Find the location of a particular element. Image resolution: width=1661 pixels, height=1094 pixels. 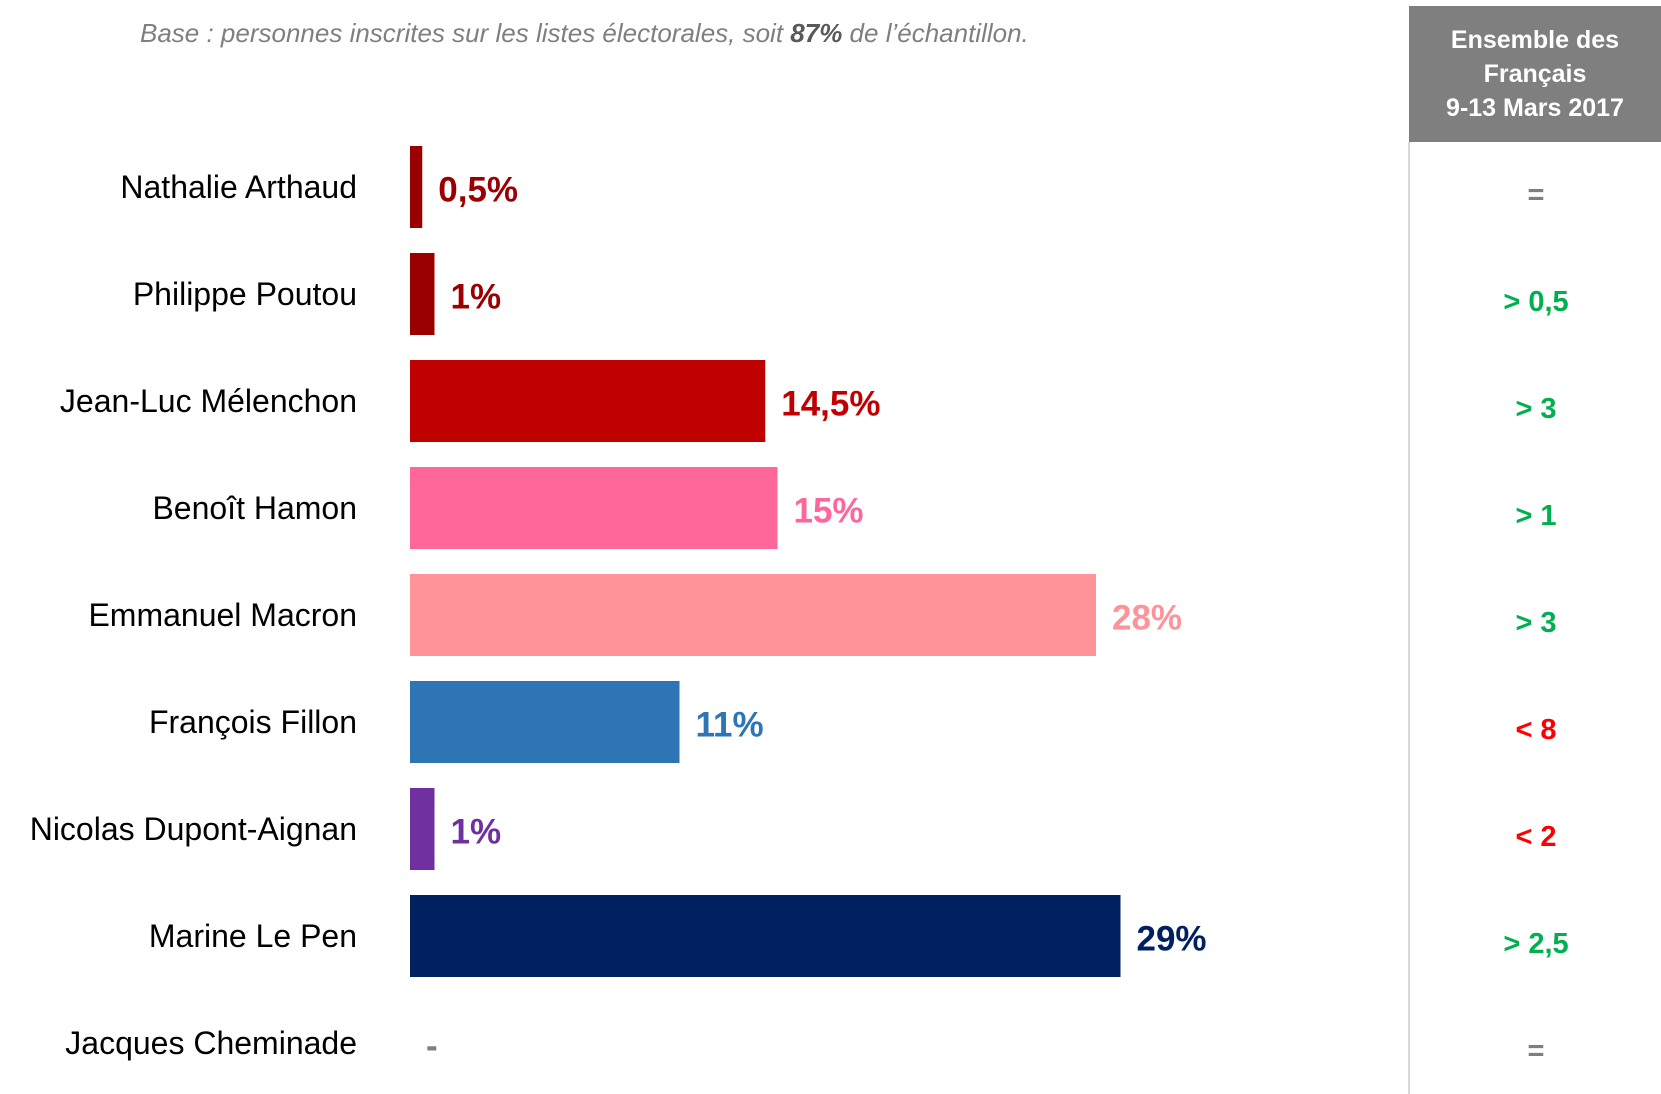

data-label: 15% is located at coordinates (829, 511).